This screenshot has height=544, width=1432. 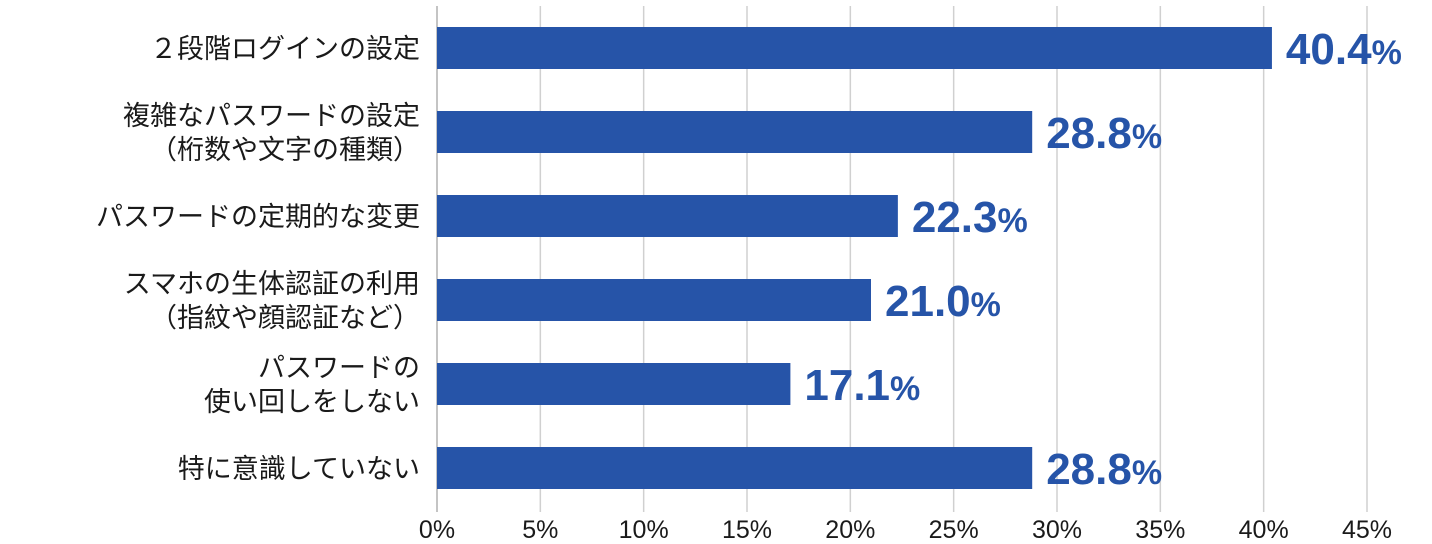 What do you see at coordinates (1329, 49) in the screenshot?
I see `value-number: 40.4` at bounding box center [1329, 49].